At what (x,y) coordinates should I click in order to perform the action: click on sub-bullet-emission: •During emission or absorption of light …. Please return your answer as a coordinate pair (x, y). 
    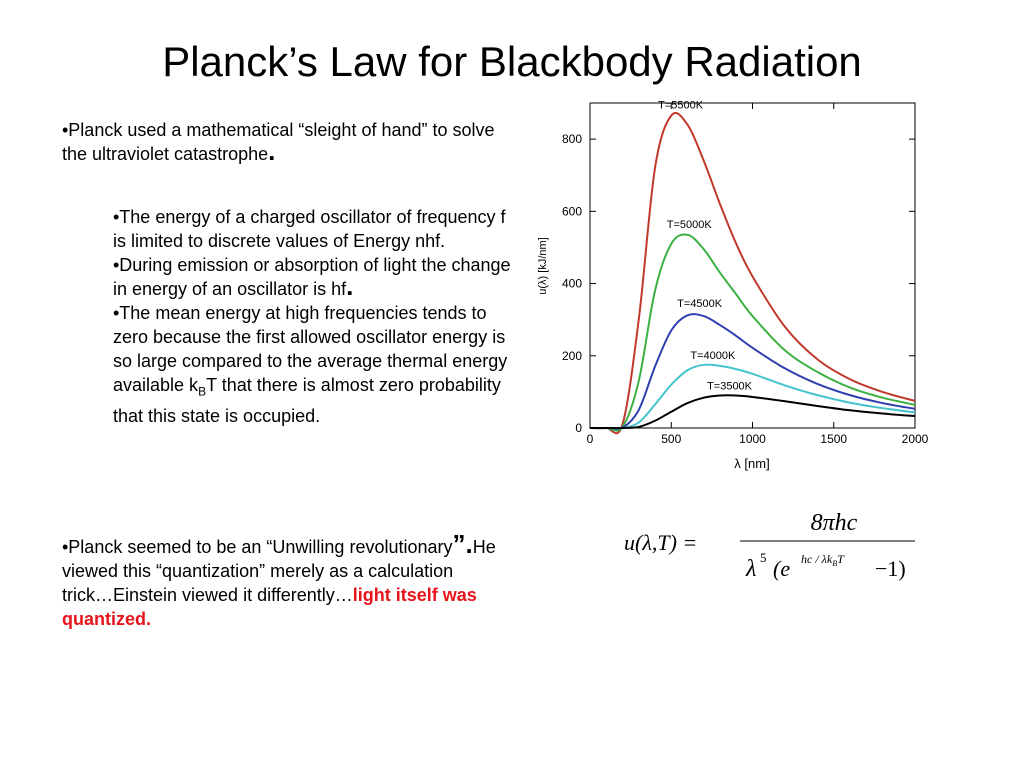
    Looking at the image, I should click on (315, 277).